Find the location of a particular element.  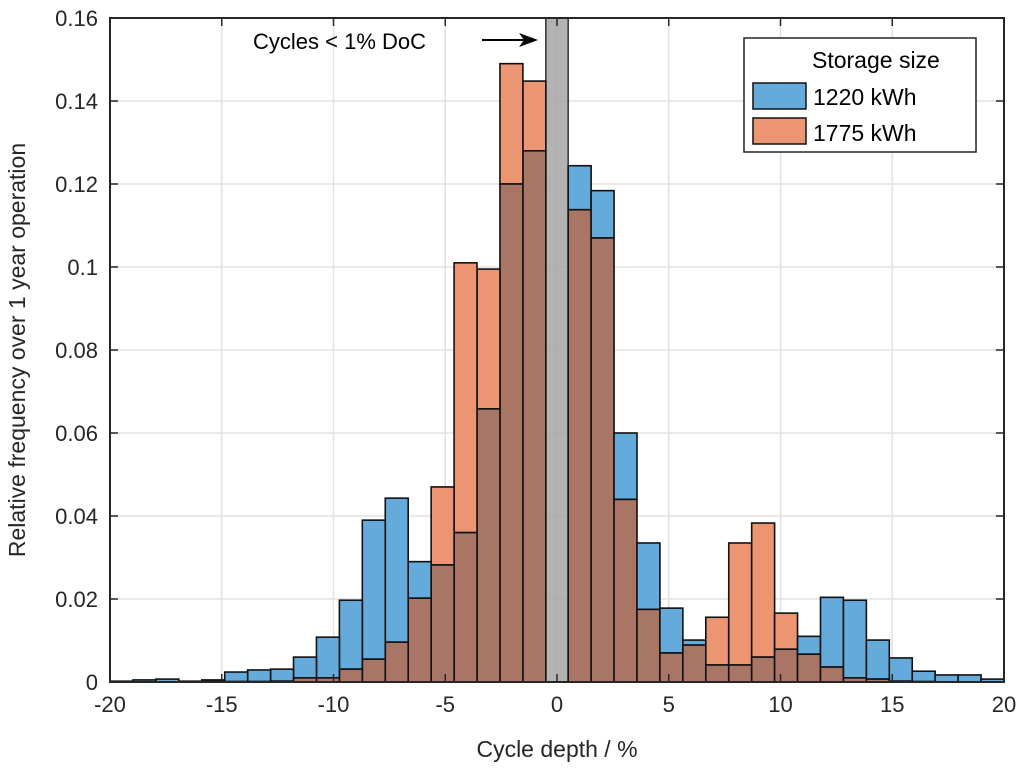

excluded-band-layer is located at coordinates (557, 350).